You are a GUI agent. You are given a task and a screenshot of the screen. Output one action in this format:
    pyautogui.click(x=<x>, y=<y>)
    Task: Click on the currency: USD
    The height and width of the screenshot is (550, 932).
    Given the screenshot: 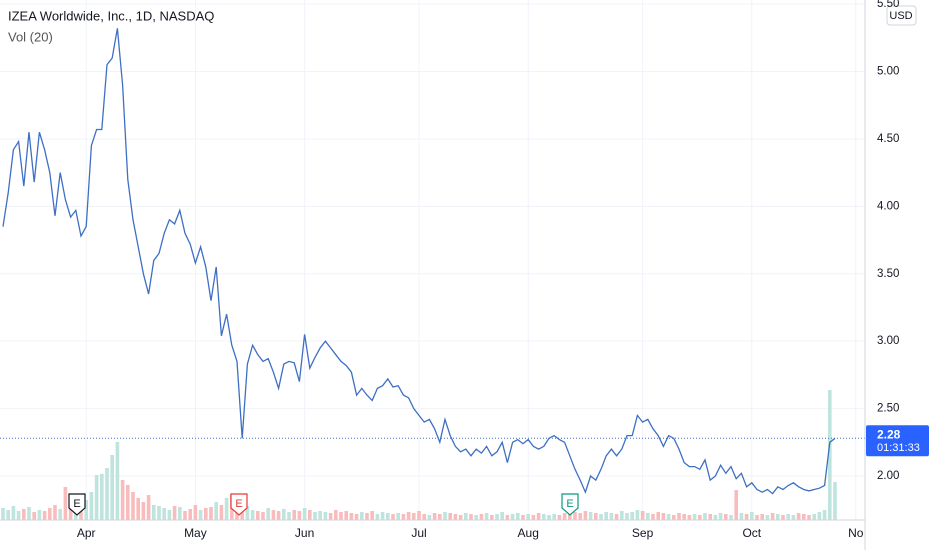 What is the action you would take?
    pyautogui.click(x=900, y=16)
    